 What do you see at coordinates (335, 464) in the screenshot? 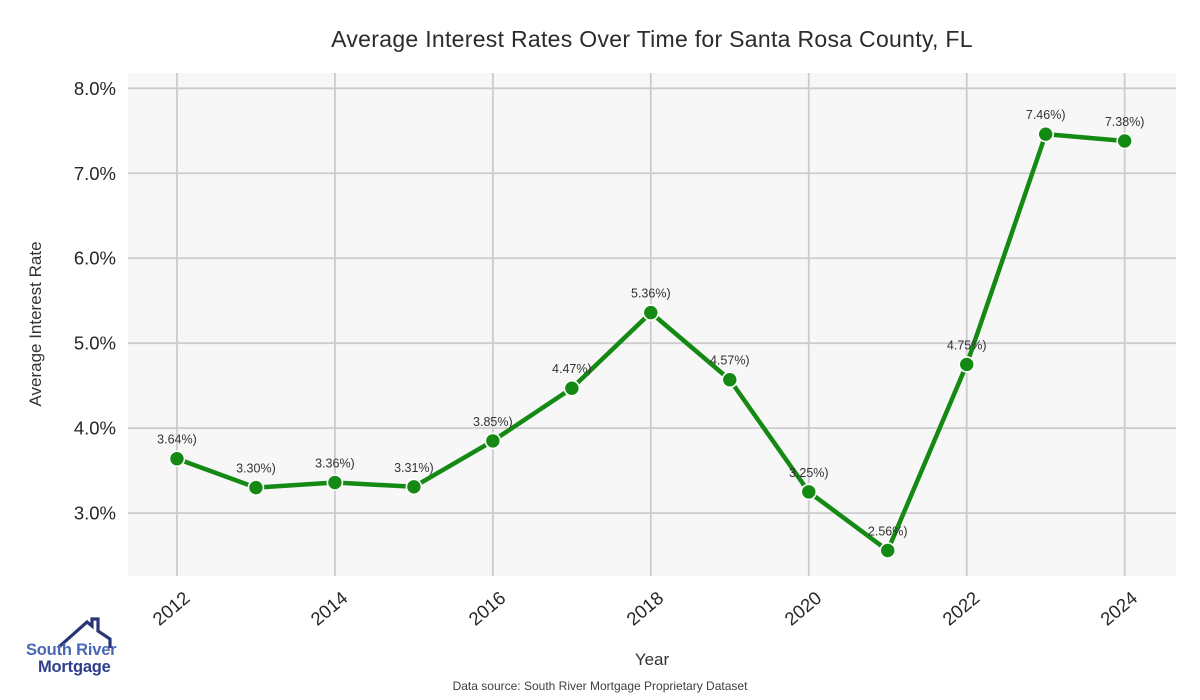
I see `data-point-label: 3.36%)` at bounding box center [335, 464].